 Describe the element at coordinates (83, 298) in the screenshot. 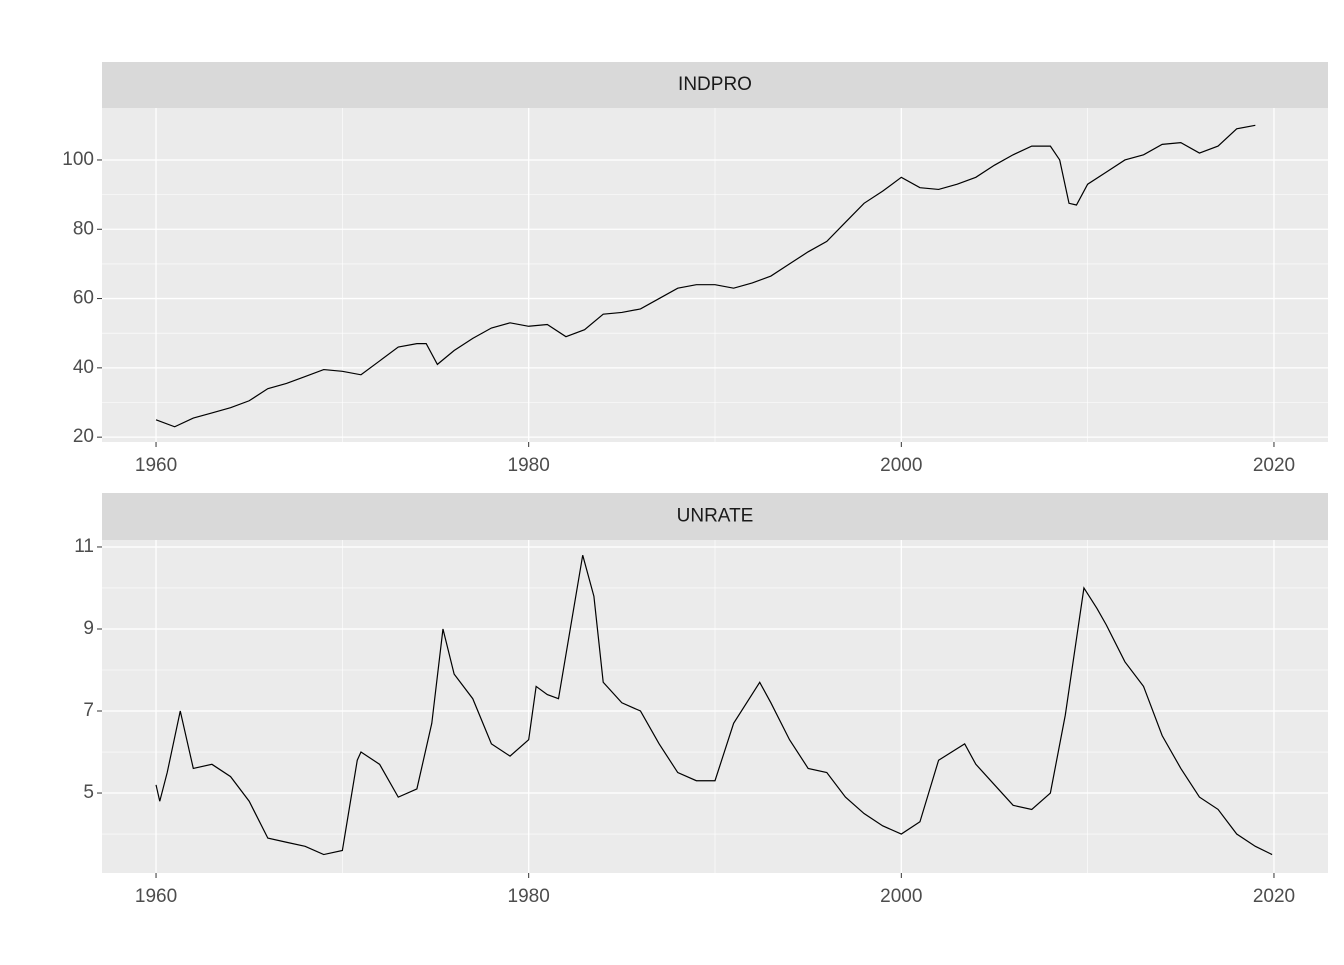

I see `y-tick-label: 60` at that location.